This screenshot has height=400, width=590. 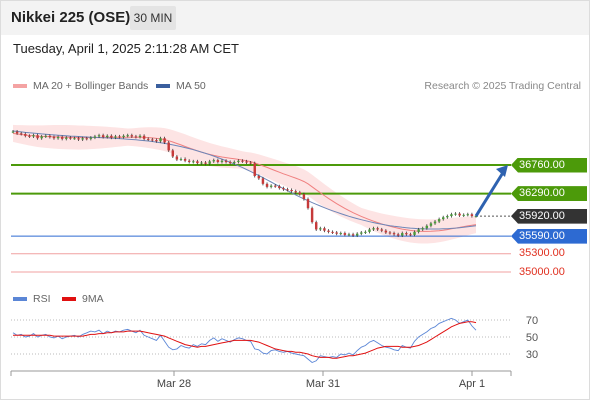 I want to click on rsi-swatch, so click(x=20, y=299).